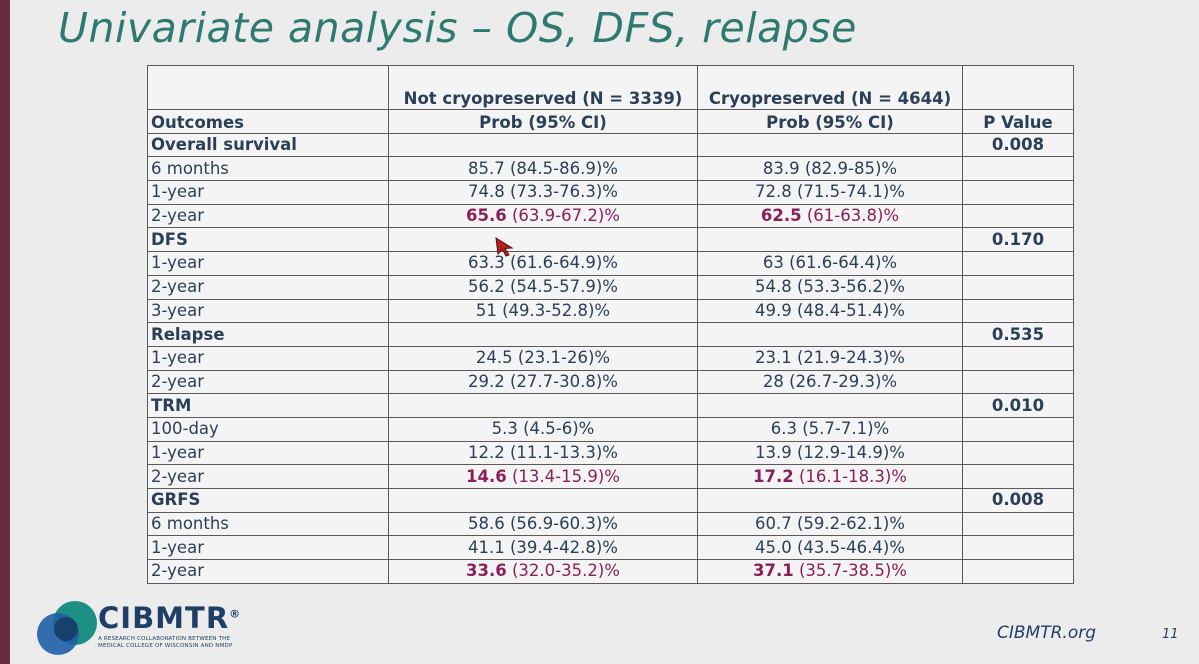 The image size is (1199, 664). I want to click on section-p-value: 0.170, so click(1018, 240).